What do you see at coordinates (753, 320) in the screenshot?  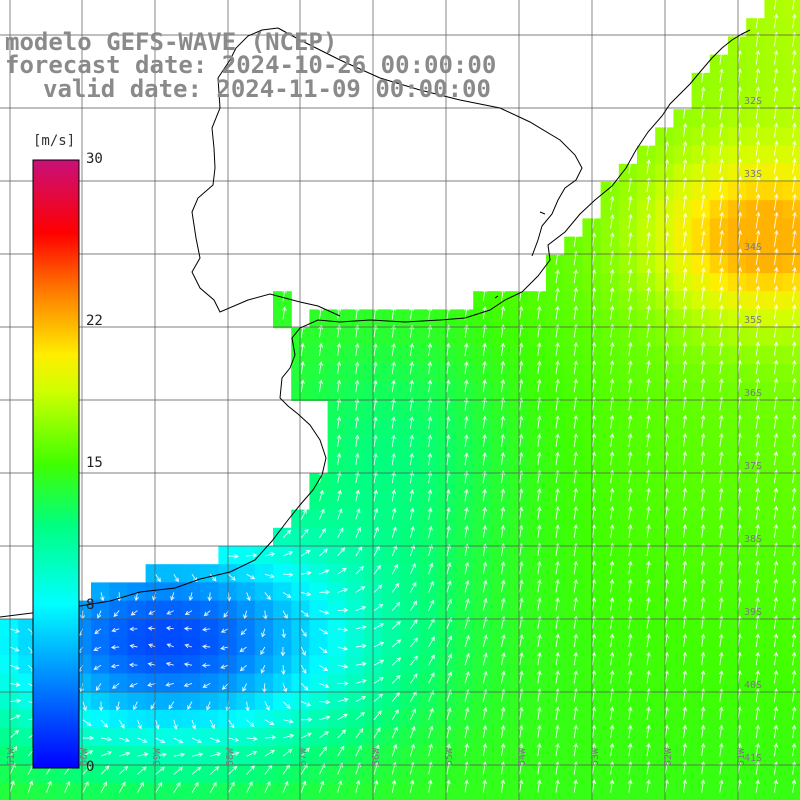 I see `latitude-label: 35S` at bounding box center [753, 320].